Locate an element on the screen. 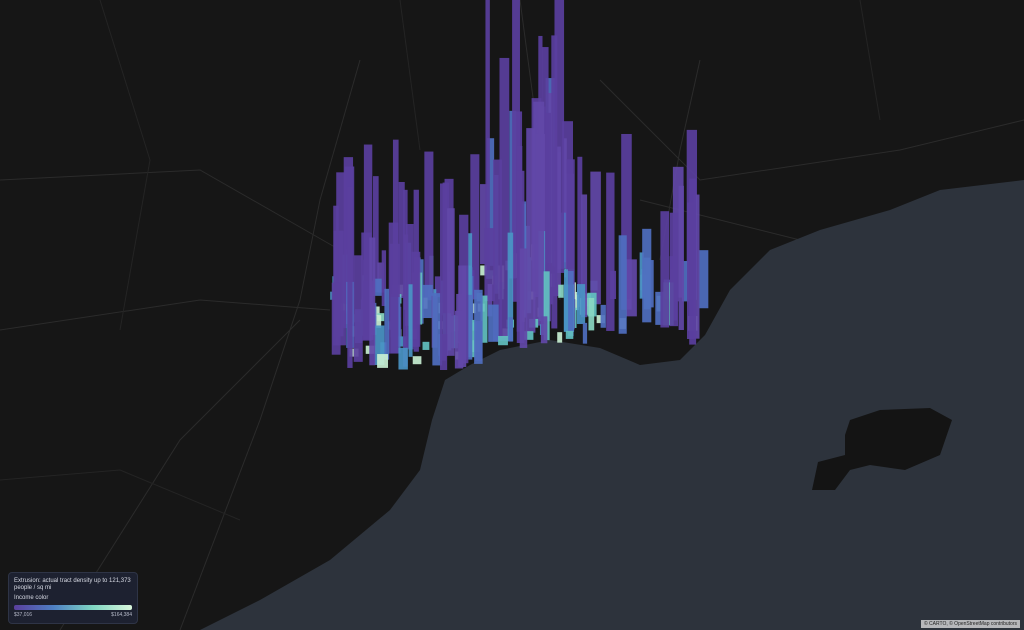  legend-max: $164,384 is located at coordinates (121, 615).